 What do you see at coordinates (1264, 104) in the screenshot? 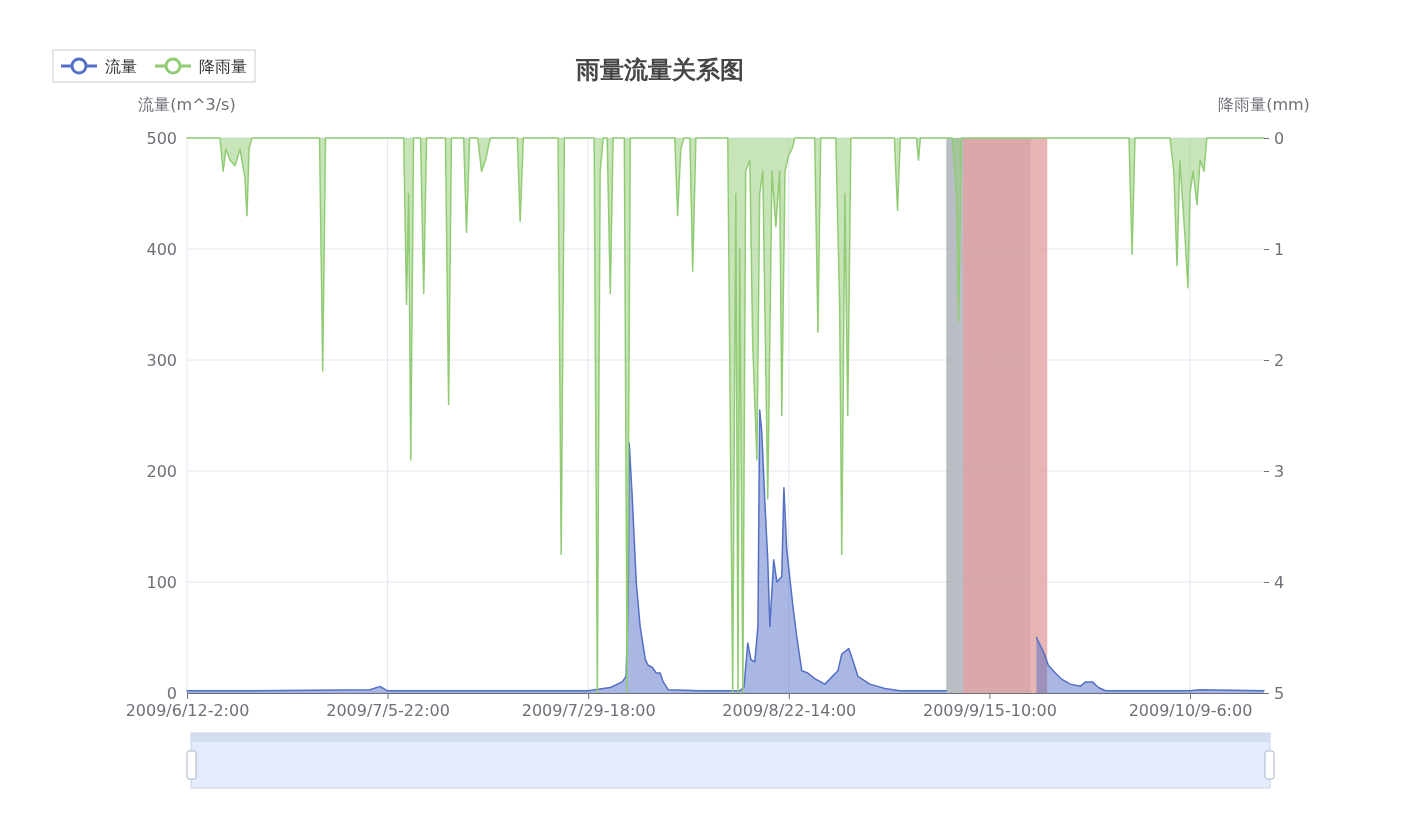
I see `y2-axis-title: 降雨量(mm)` at bounding box center [1264, 104].